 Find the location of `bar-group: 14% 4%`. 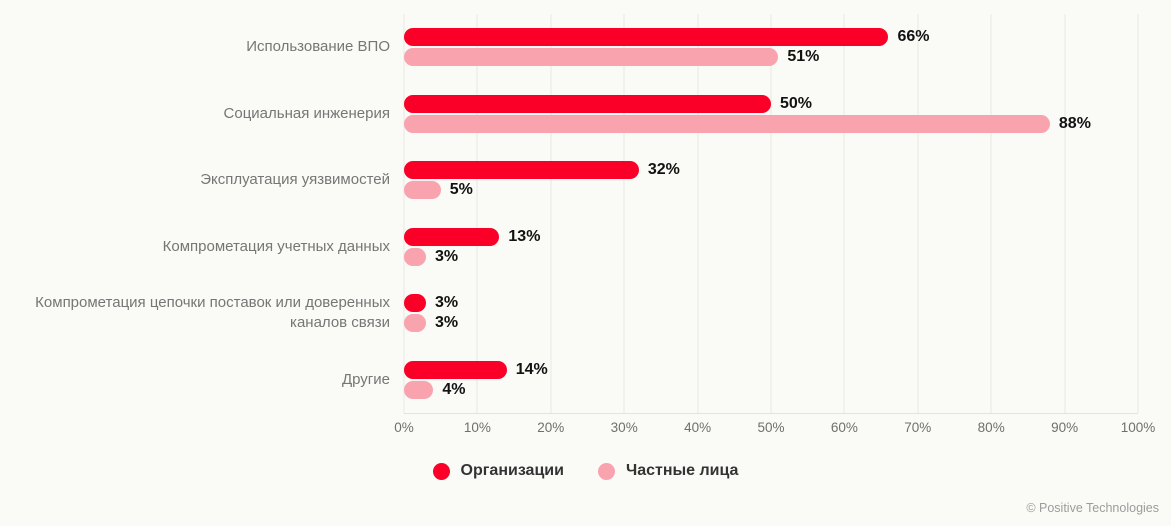

bar-group: 14% 4% is located at coordinates (771, 379).